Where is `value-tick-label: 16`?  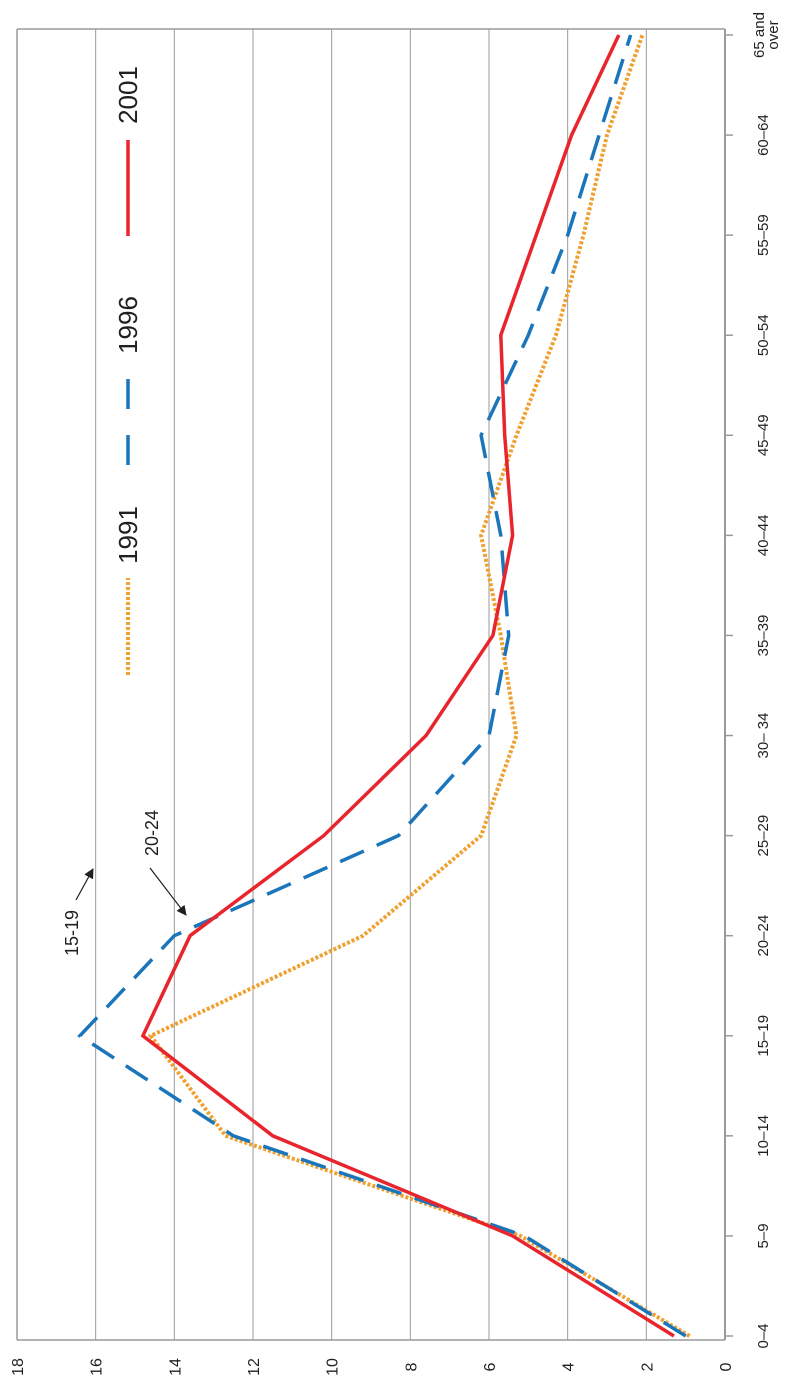 value-tick-label: 16 is located at coordinates (97, 1367).